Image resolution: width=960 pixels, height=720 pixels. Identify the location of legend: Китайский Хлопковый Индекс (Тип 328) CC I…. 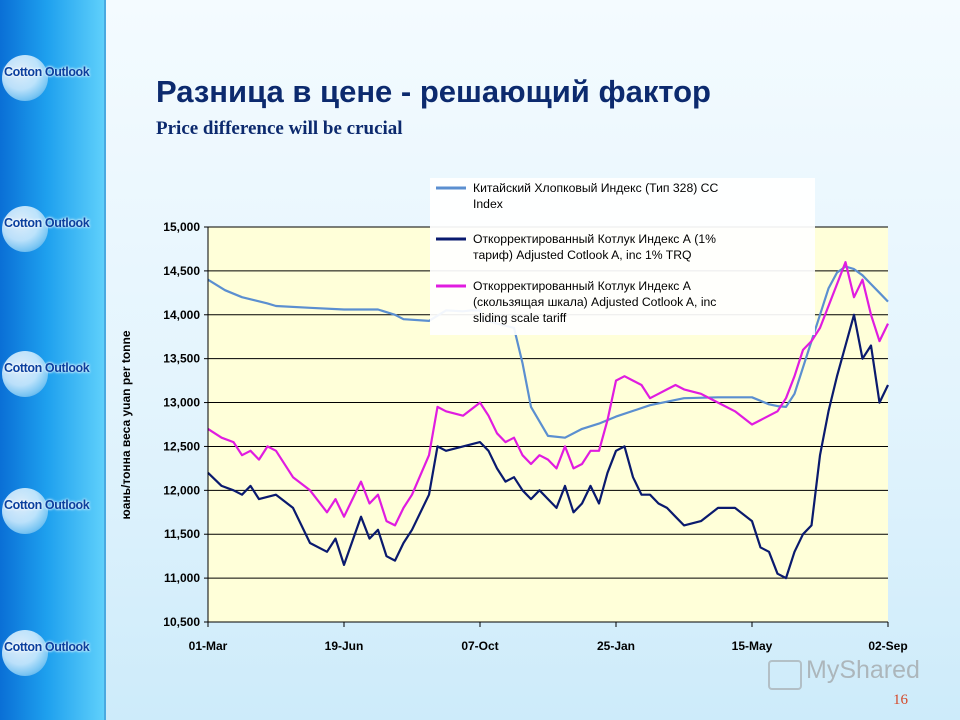
(622, 256).